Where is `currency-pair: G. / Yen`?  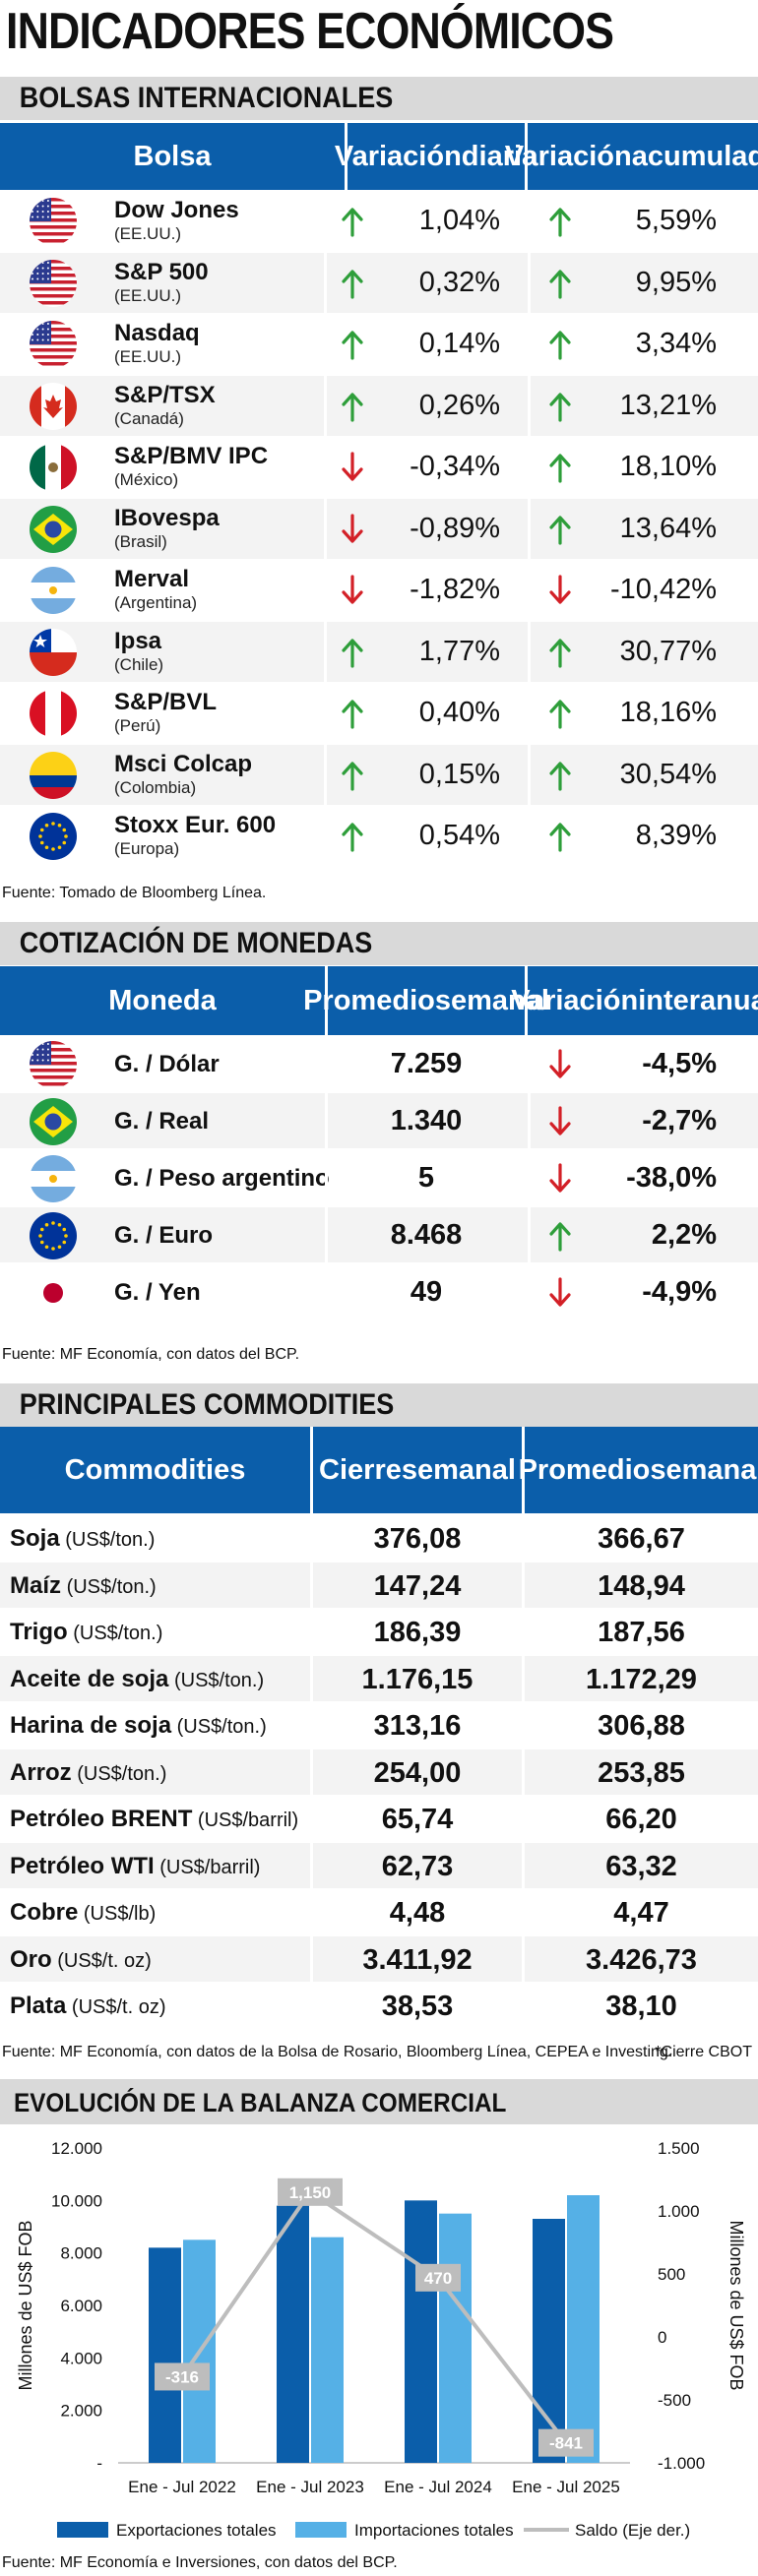 currency-pair: G. / Yen is located at coordinates (157, 1292).